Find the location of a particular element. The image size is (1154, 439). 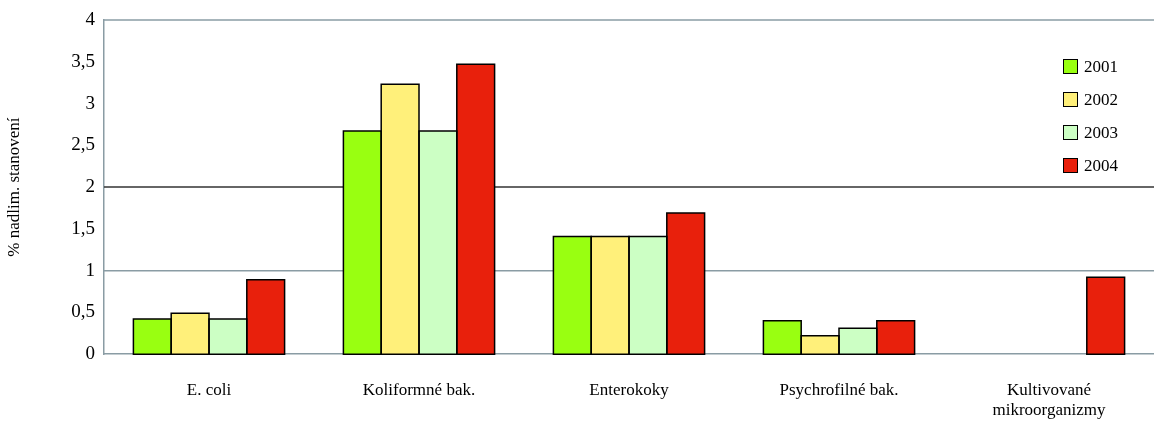

x-tick-label: Kultivované mikroorganizmy is located at coordinates (1049, 399).